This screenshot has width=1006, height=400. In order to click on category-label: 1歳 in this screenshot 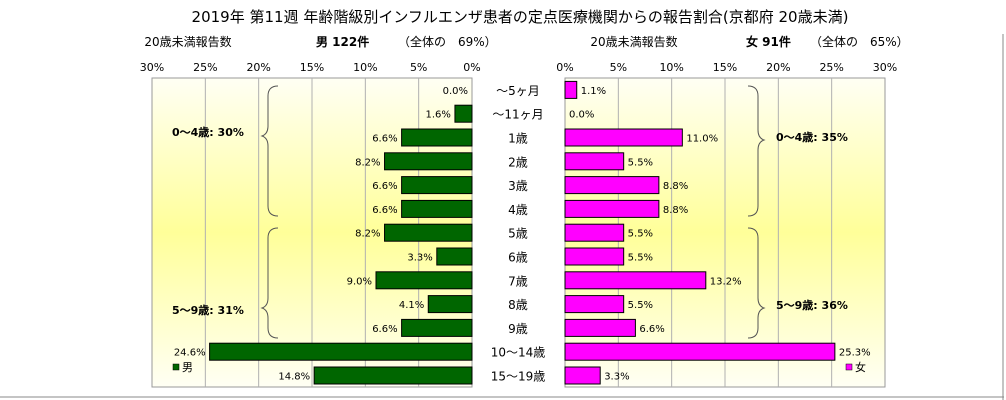, I will do `click(518, 139)`.